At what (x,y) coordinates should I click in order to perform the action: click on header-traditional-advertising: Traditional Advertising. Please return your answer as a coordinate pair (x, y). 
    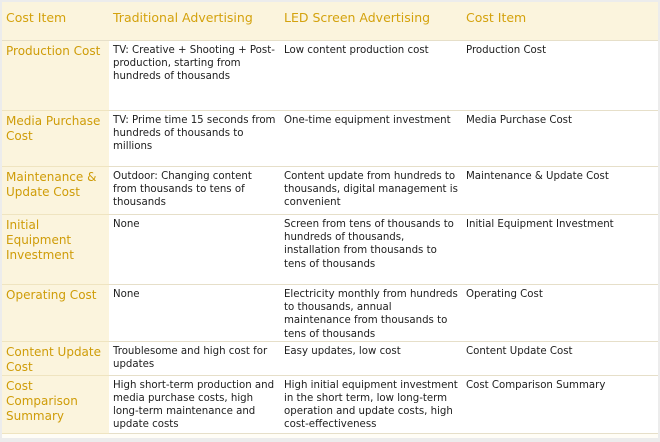
    Looking at the image, I should click on (194, 21).